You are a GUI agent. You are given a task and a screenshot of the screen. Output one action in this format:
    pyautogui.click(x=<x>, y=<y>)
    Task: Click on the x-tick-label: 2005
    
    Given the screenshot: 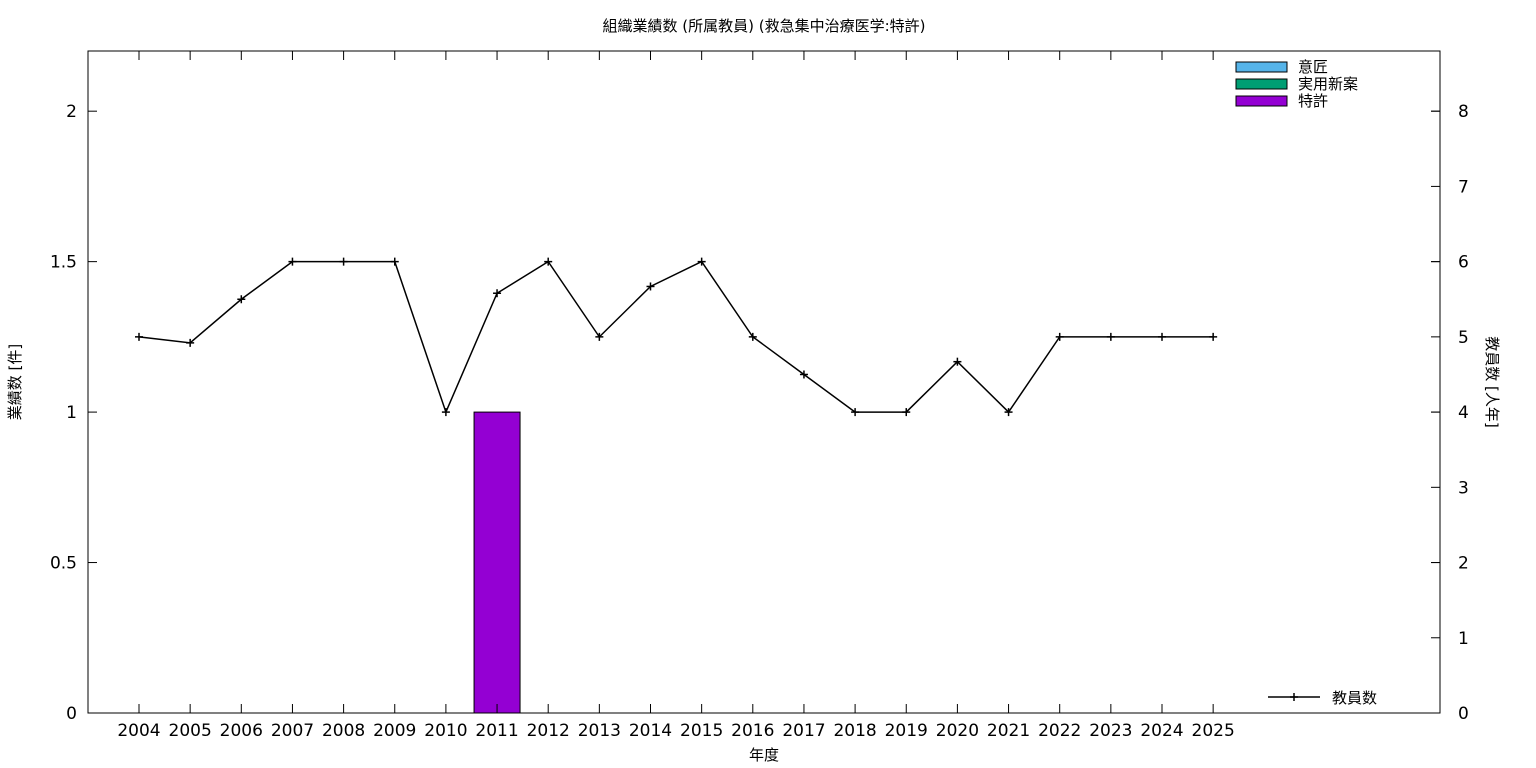 What is the action you would take?
    pyautogui.click(x=190, y=731)
    